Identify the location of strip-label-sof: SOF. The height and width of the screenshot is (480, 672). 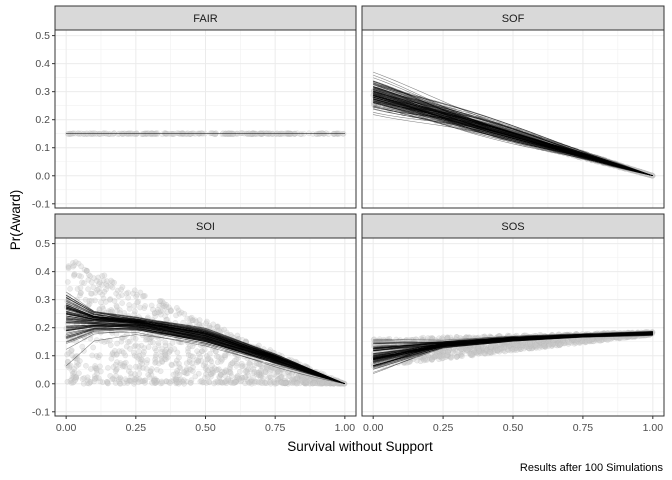
(513, 19).